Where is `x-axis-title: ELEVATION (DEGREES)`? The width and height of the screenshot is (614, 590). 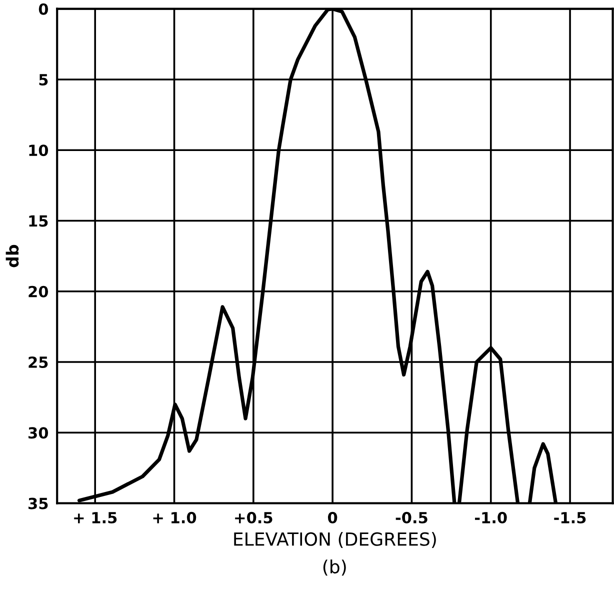
x-axis-title: ELEVATION (DEGREES) is located at coordinates (335, 540).